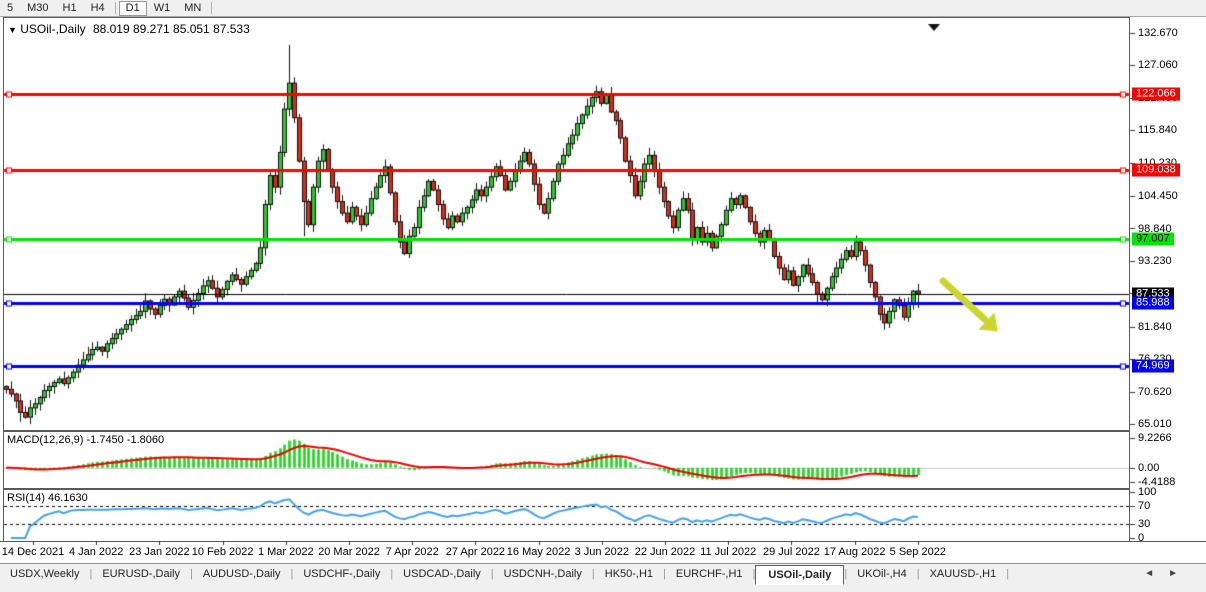 This screenshot has height=592, width=1206. What do you see at coordinates (854, 552) in the screenshot?
I see `date-tick-label: 17 Aug 2022` at bounding box center [854, 552].